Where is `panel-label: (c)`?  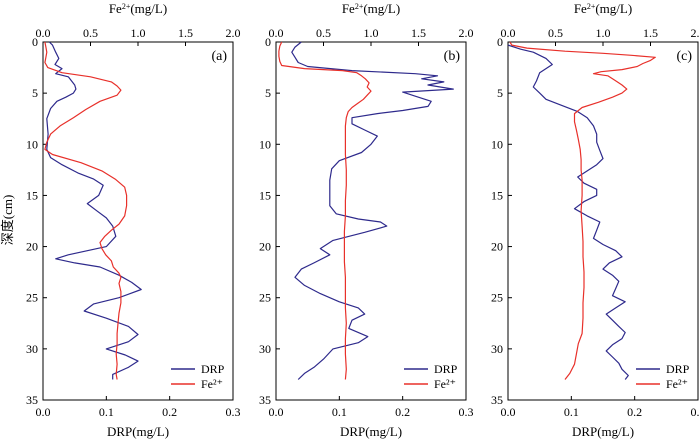
panel-label: (c) is located at coordinates (684, 56).